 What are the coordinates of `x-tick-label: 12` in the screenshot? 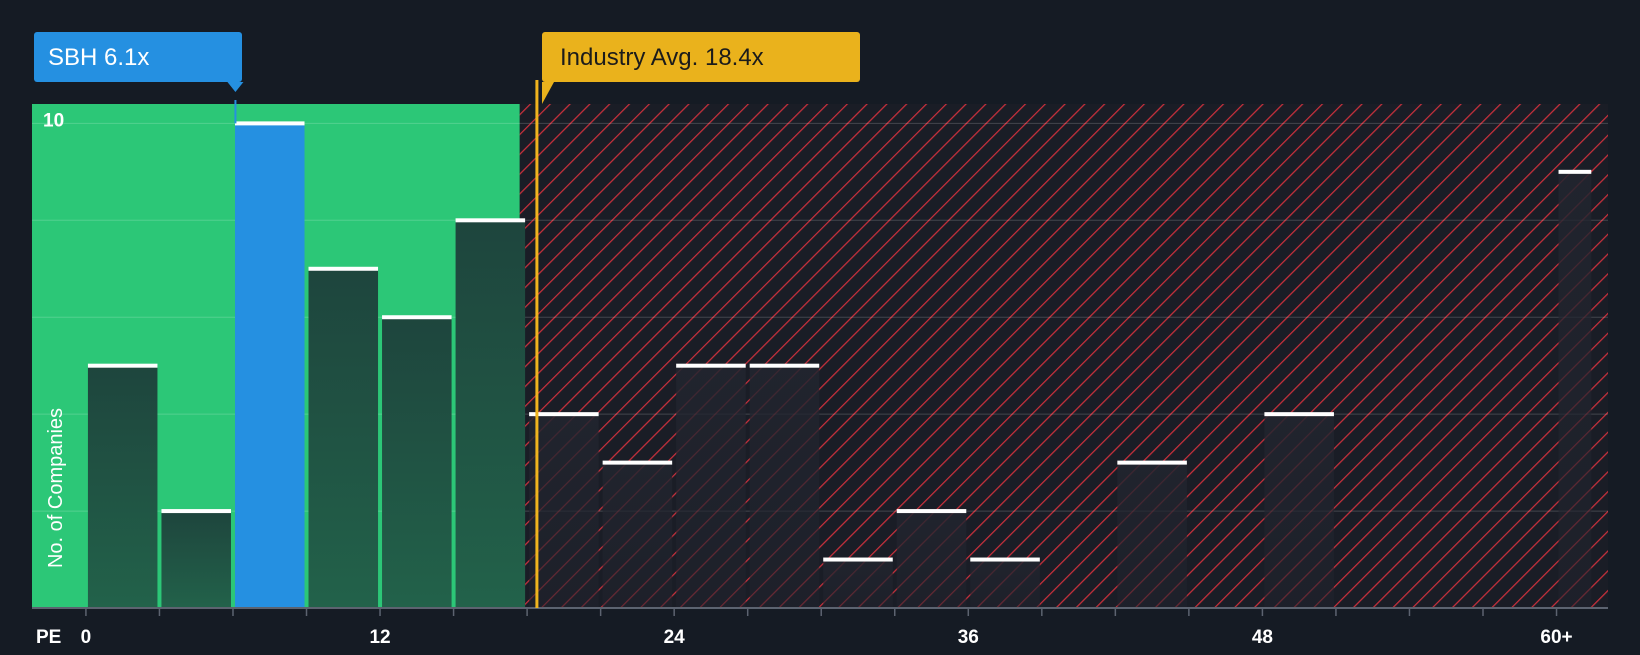 It's located at (379, 637).